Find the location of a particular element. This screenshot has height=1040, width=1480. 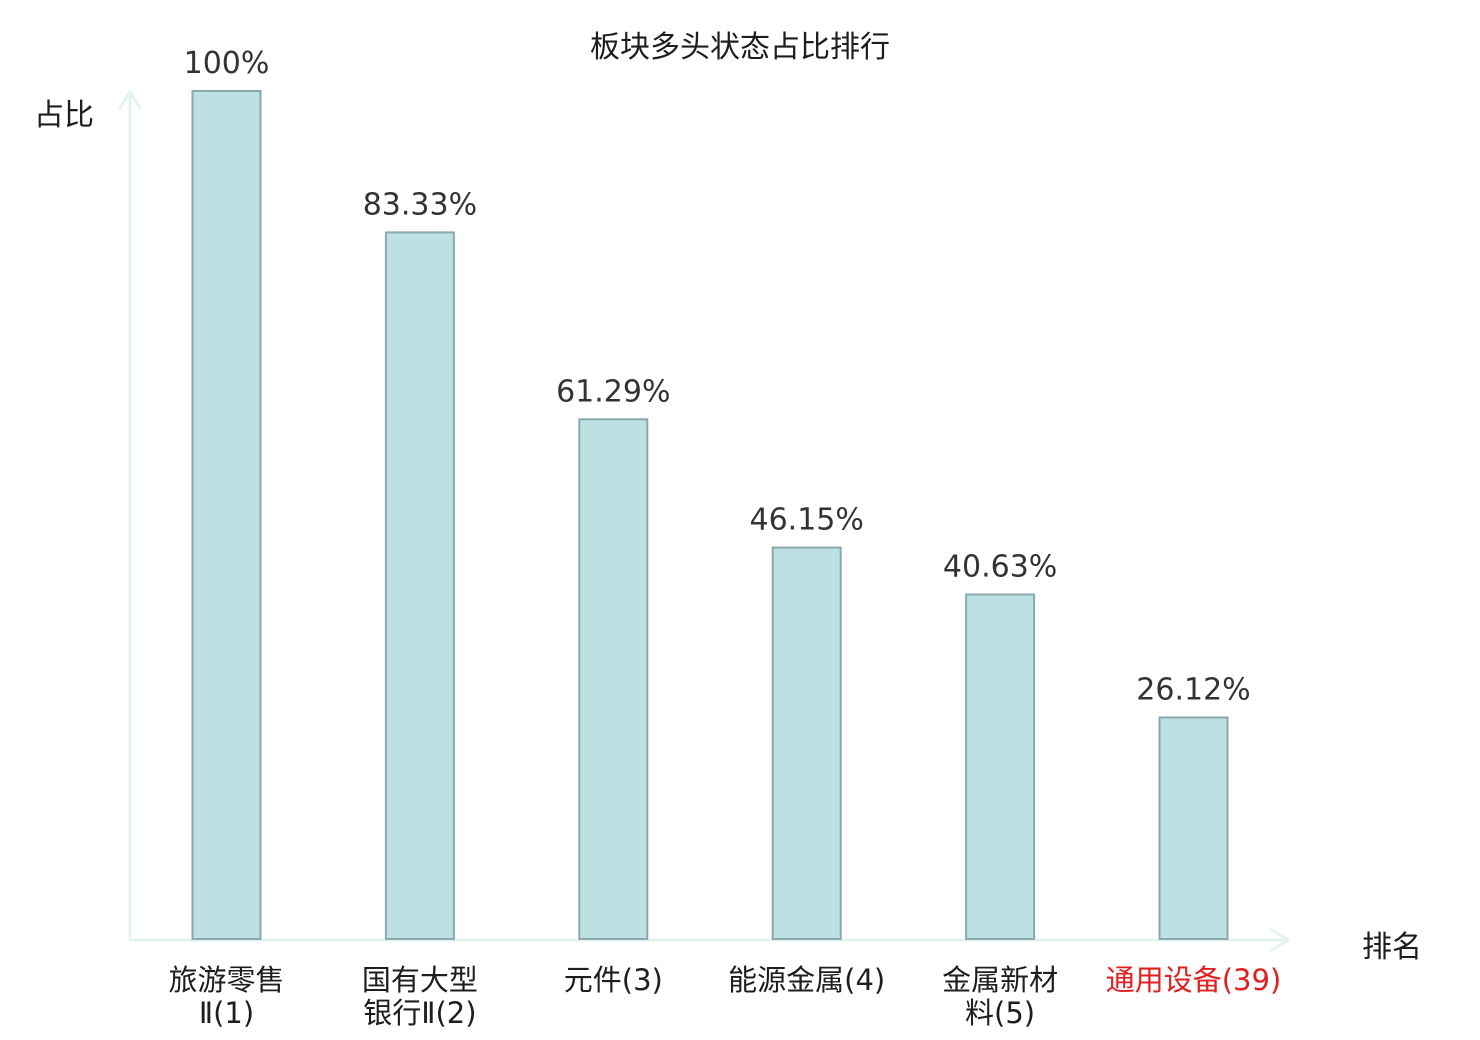

value-label-6: 26.12% is located at coordinates (1193, 690).